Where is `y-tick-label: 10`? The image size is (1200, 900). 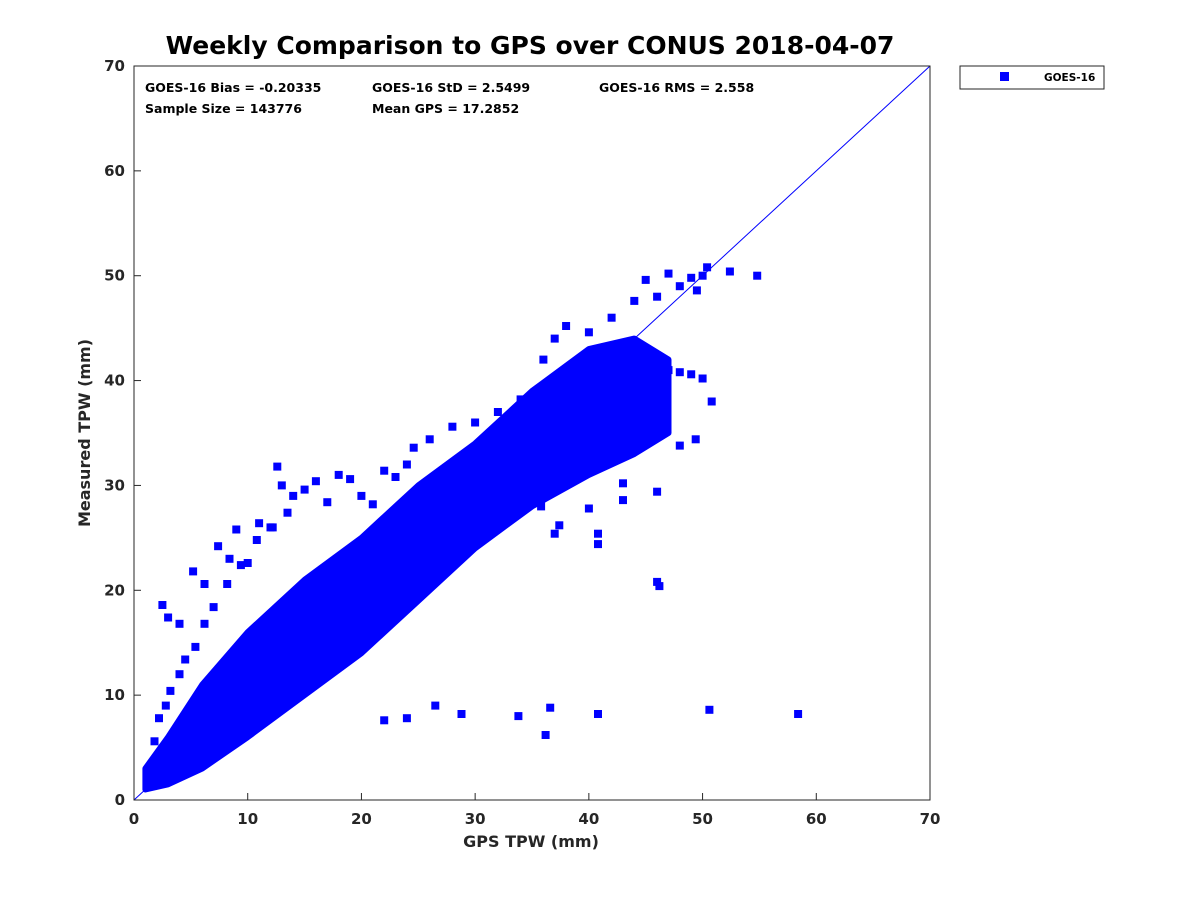
y-tick-label: 10 is located at coordinates (114, 695).